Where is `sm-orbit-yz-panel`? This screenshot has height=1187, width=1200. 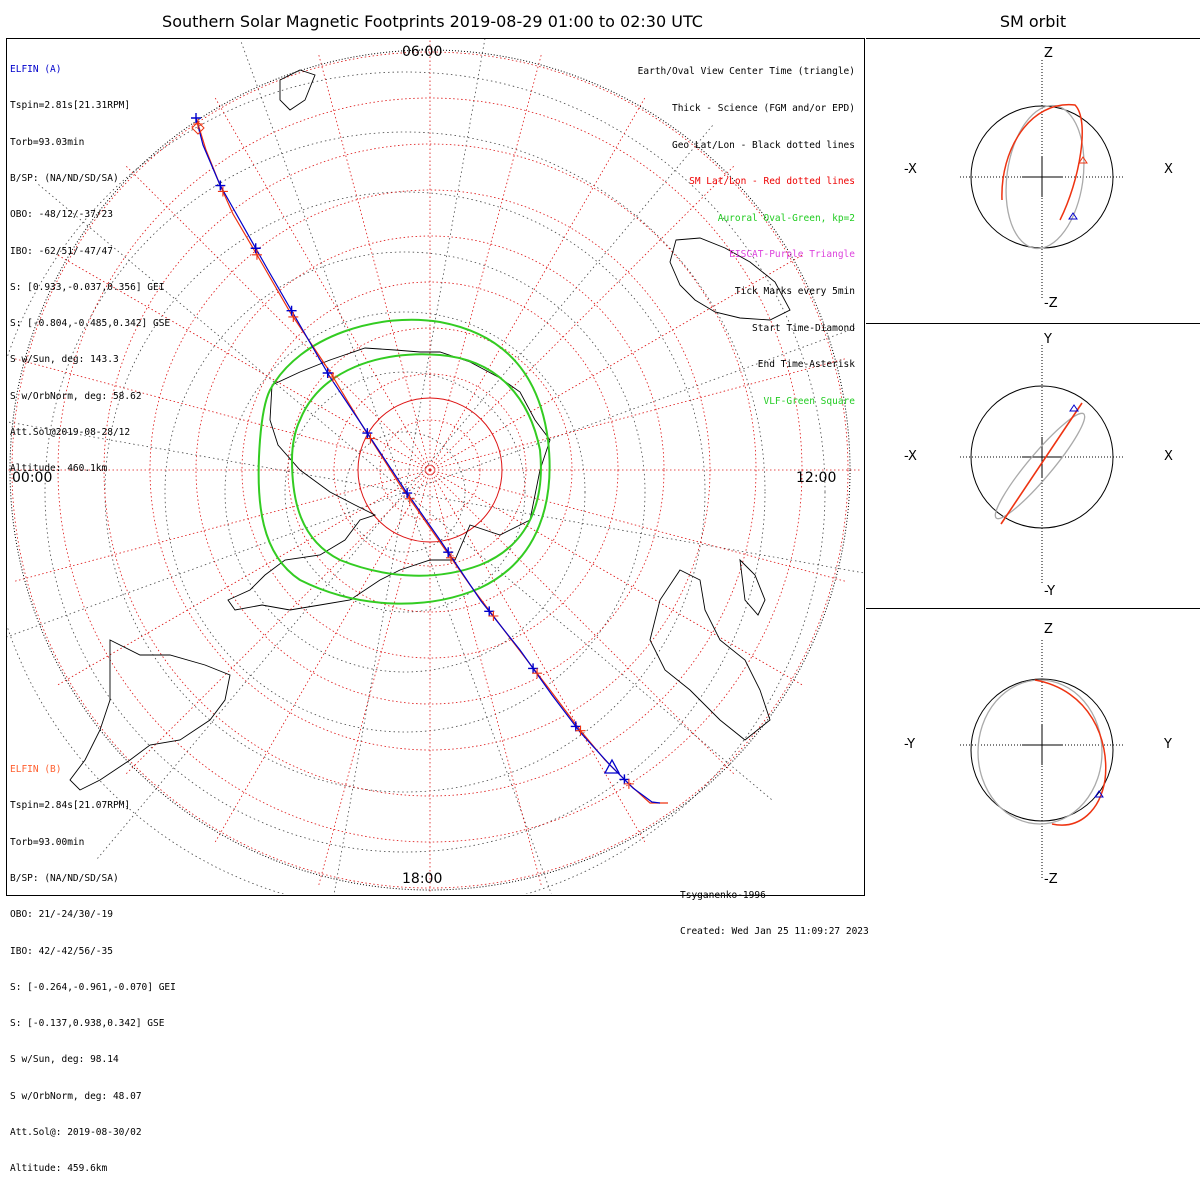 sm-orbit-yz-panel is located at coordinates (1042, 759).